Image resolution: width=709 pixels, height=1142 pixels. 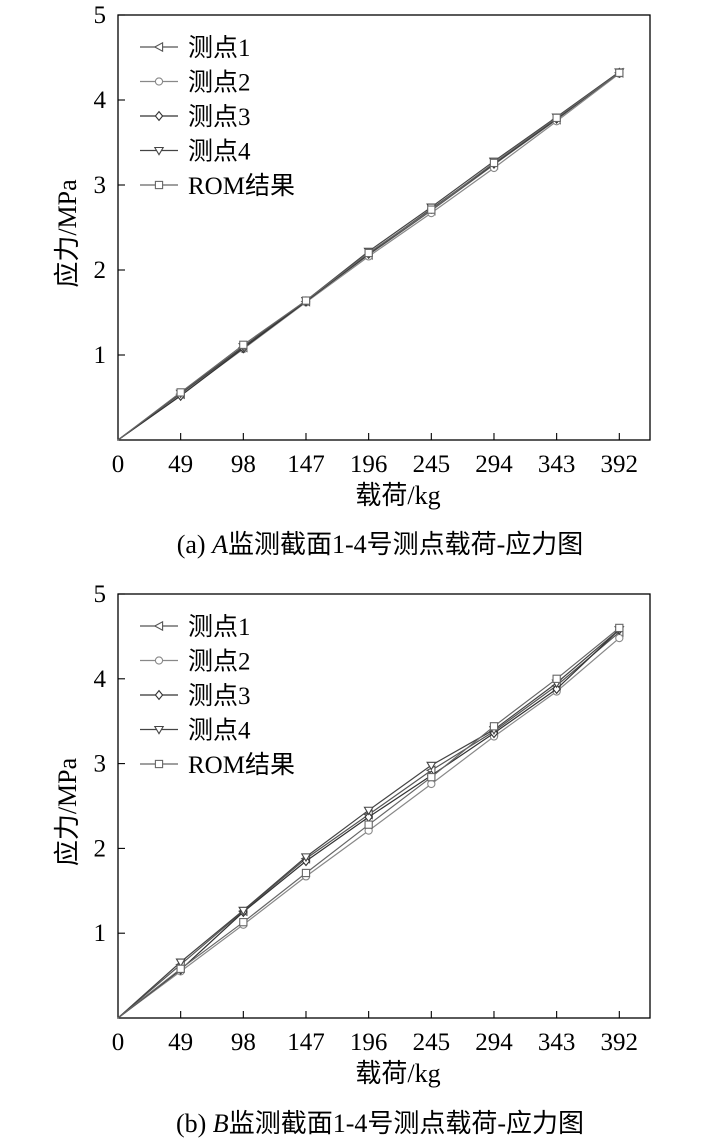 What do you see at coordinates (380, 544) in the screenshot?
I see `panel-a-caption: (a) A监测截面1-4号测点载荷-应力图` at bounding box center [380, 544].